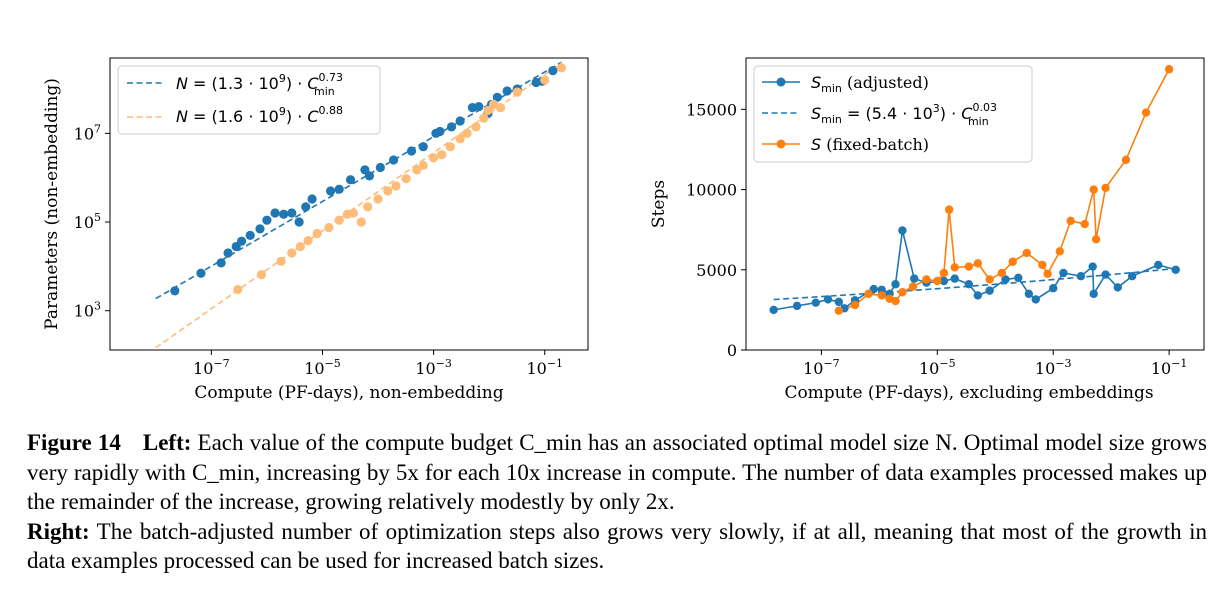  What do you see at coordinates (544, 367) in the screenshot?
I see `left-x-tick-label-3: 10⁻¹` at bounding box center [544, 367].